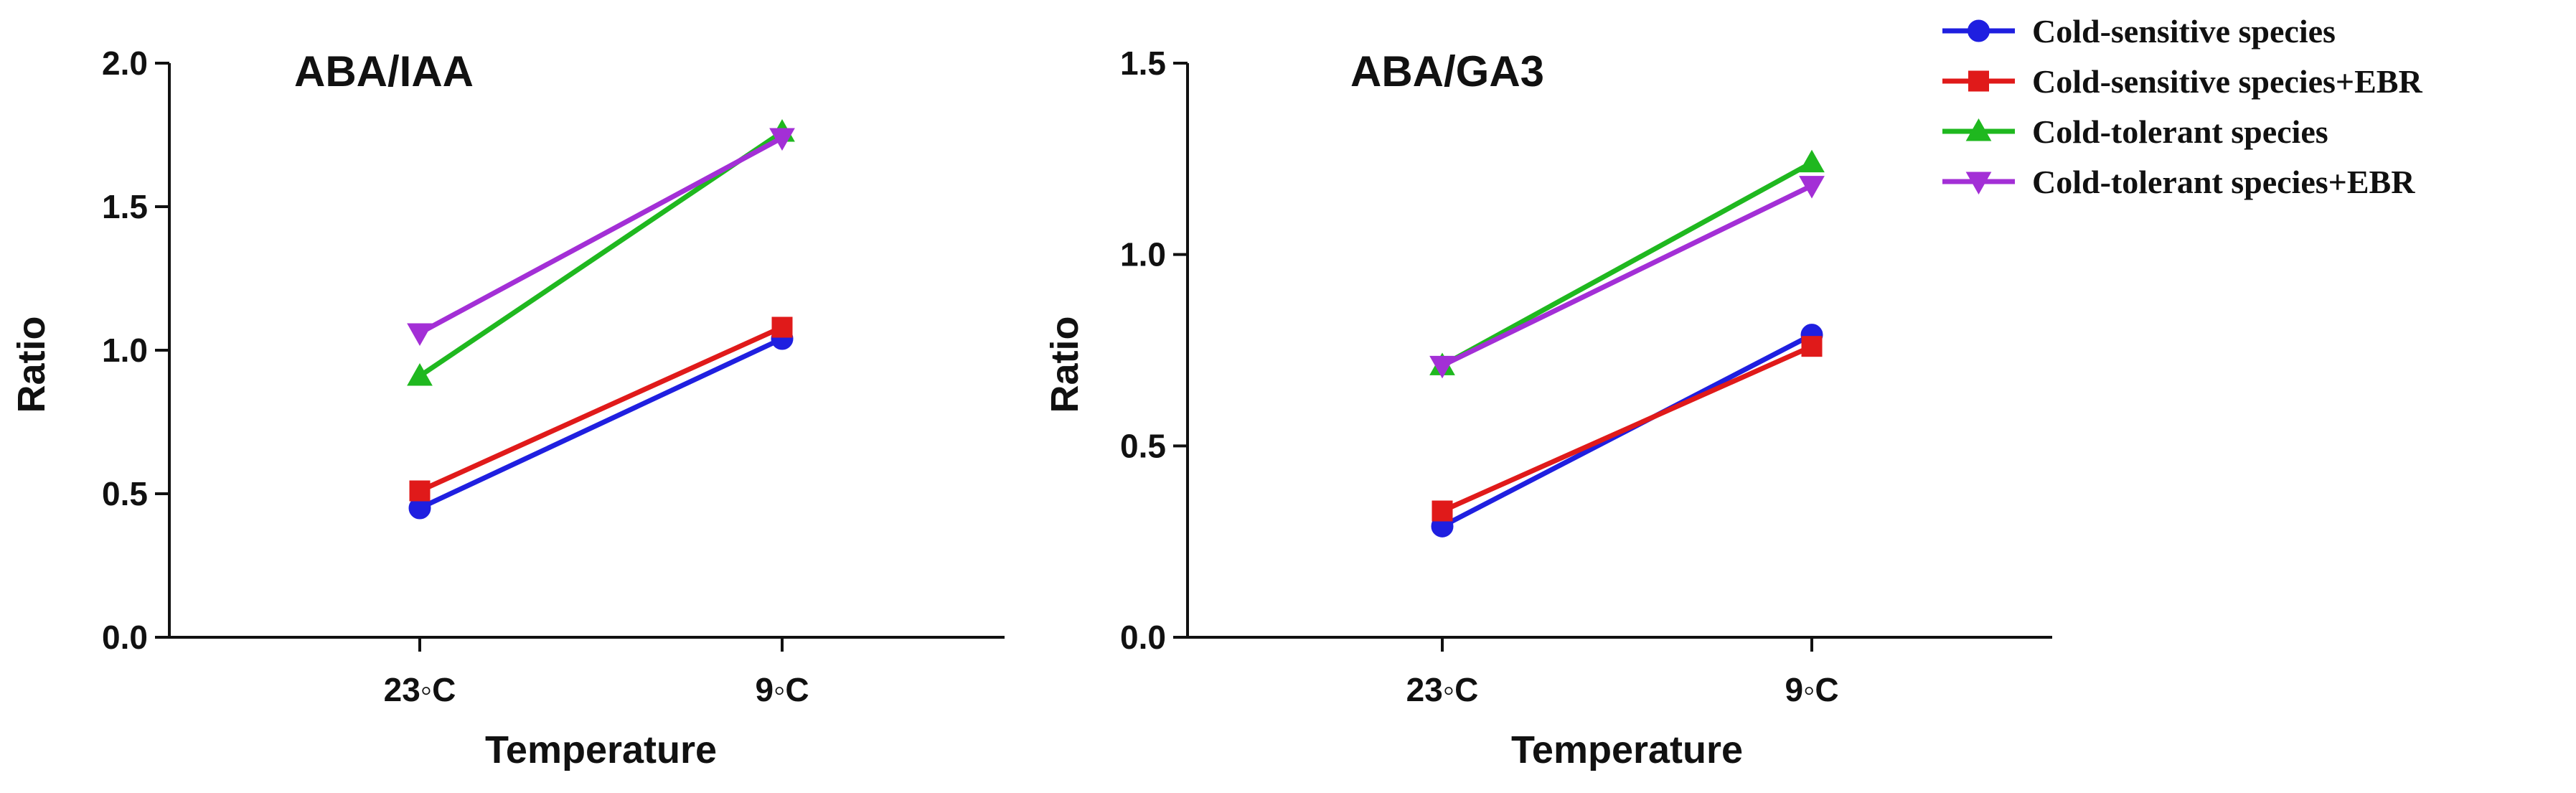 The image size is (2576, 793). I want to click on legend-label: Cold-sensitive species+EBR, so click(2227, 81).